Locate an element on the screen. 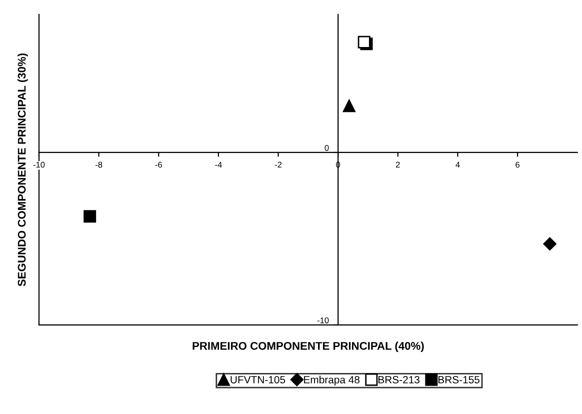  x-tick-label: -4 is located at coordinates (218, 165).